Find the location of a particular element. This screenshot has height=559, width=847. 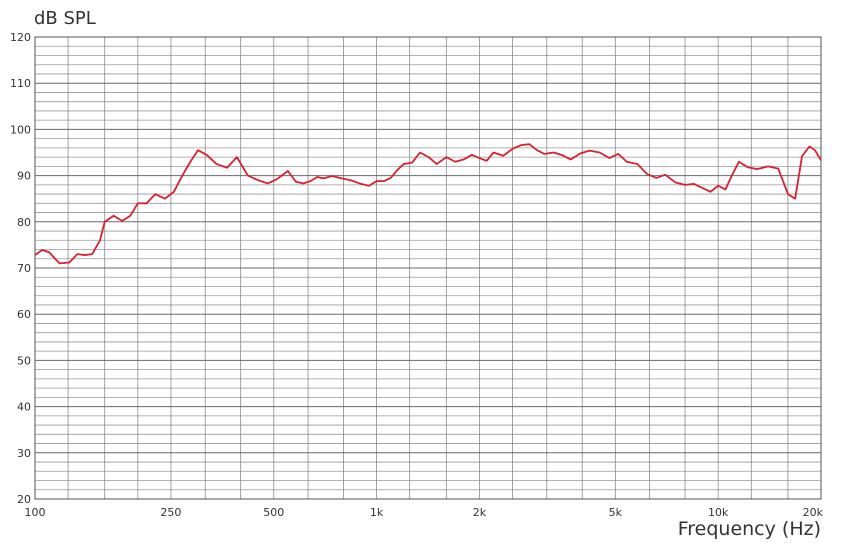

y-tick-label: 20 is located at coordinates (24, 499).